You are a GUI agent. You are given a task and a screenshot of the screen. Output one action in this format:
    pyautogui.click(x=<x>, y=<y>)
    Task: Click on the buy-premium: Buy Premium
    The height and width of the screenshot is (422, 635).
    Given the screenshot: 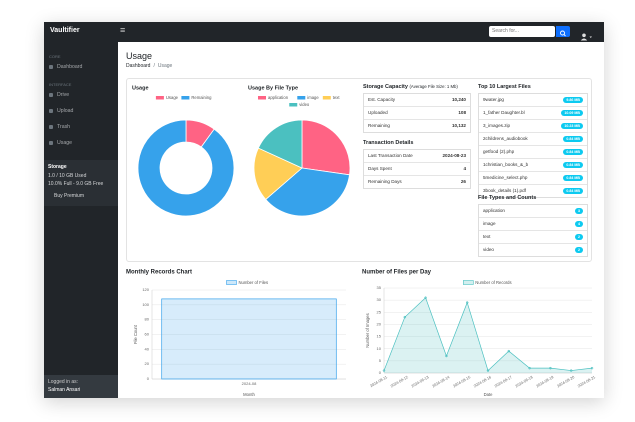 What is the action you would take?
    pyautogui.click(x=69, y=196)
    